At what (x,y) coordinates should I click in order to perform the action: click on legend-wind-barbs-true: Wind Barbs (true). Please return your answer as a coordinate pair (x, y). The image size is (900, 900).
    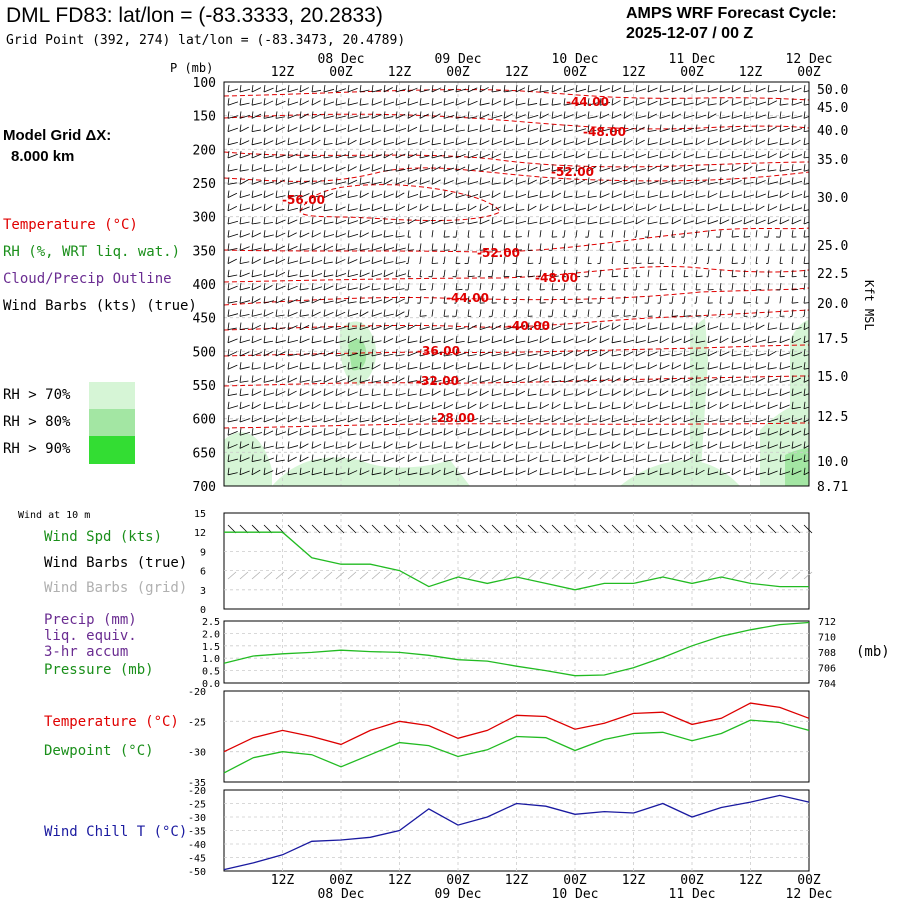
    Looking at the image, I should click on (116, 563).